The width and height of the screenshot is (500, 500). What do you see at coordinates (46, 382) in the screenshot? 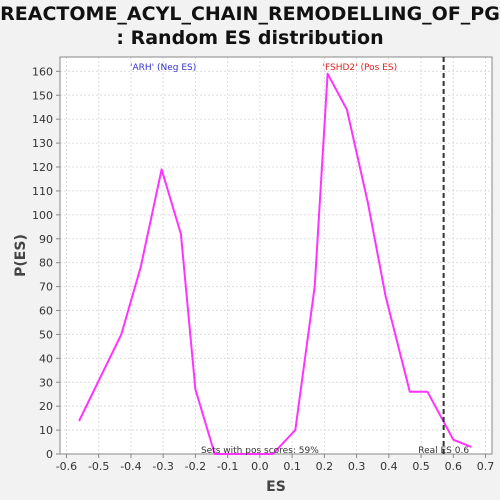
I see `y-tick-label: 30` at bounding box center [46, 382].